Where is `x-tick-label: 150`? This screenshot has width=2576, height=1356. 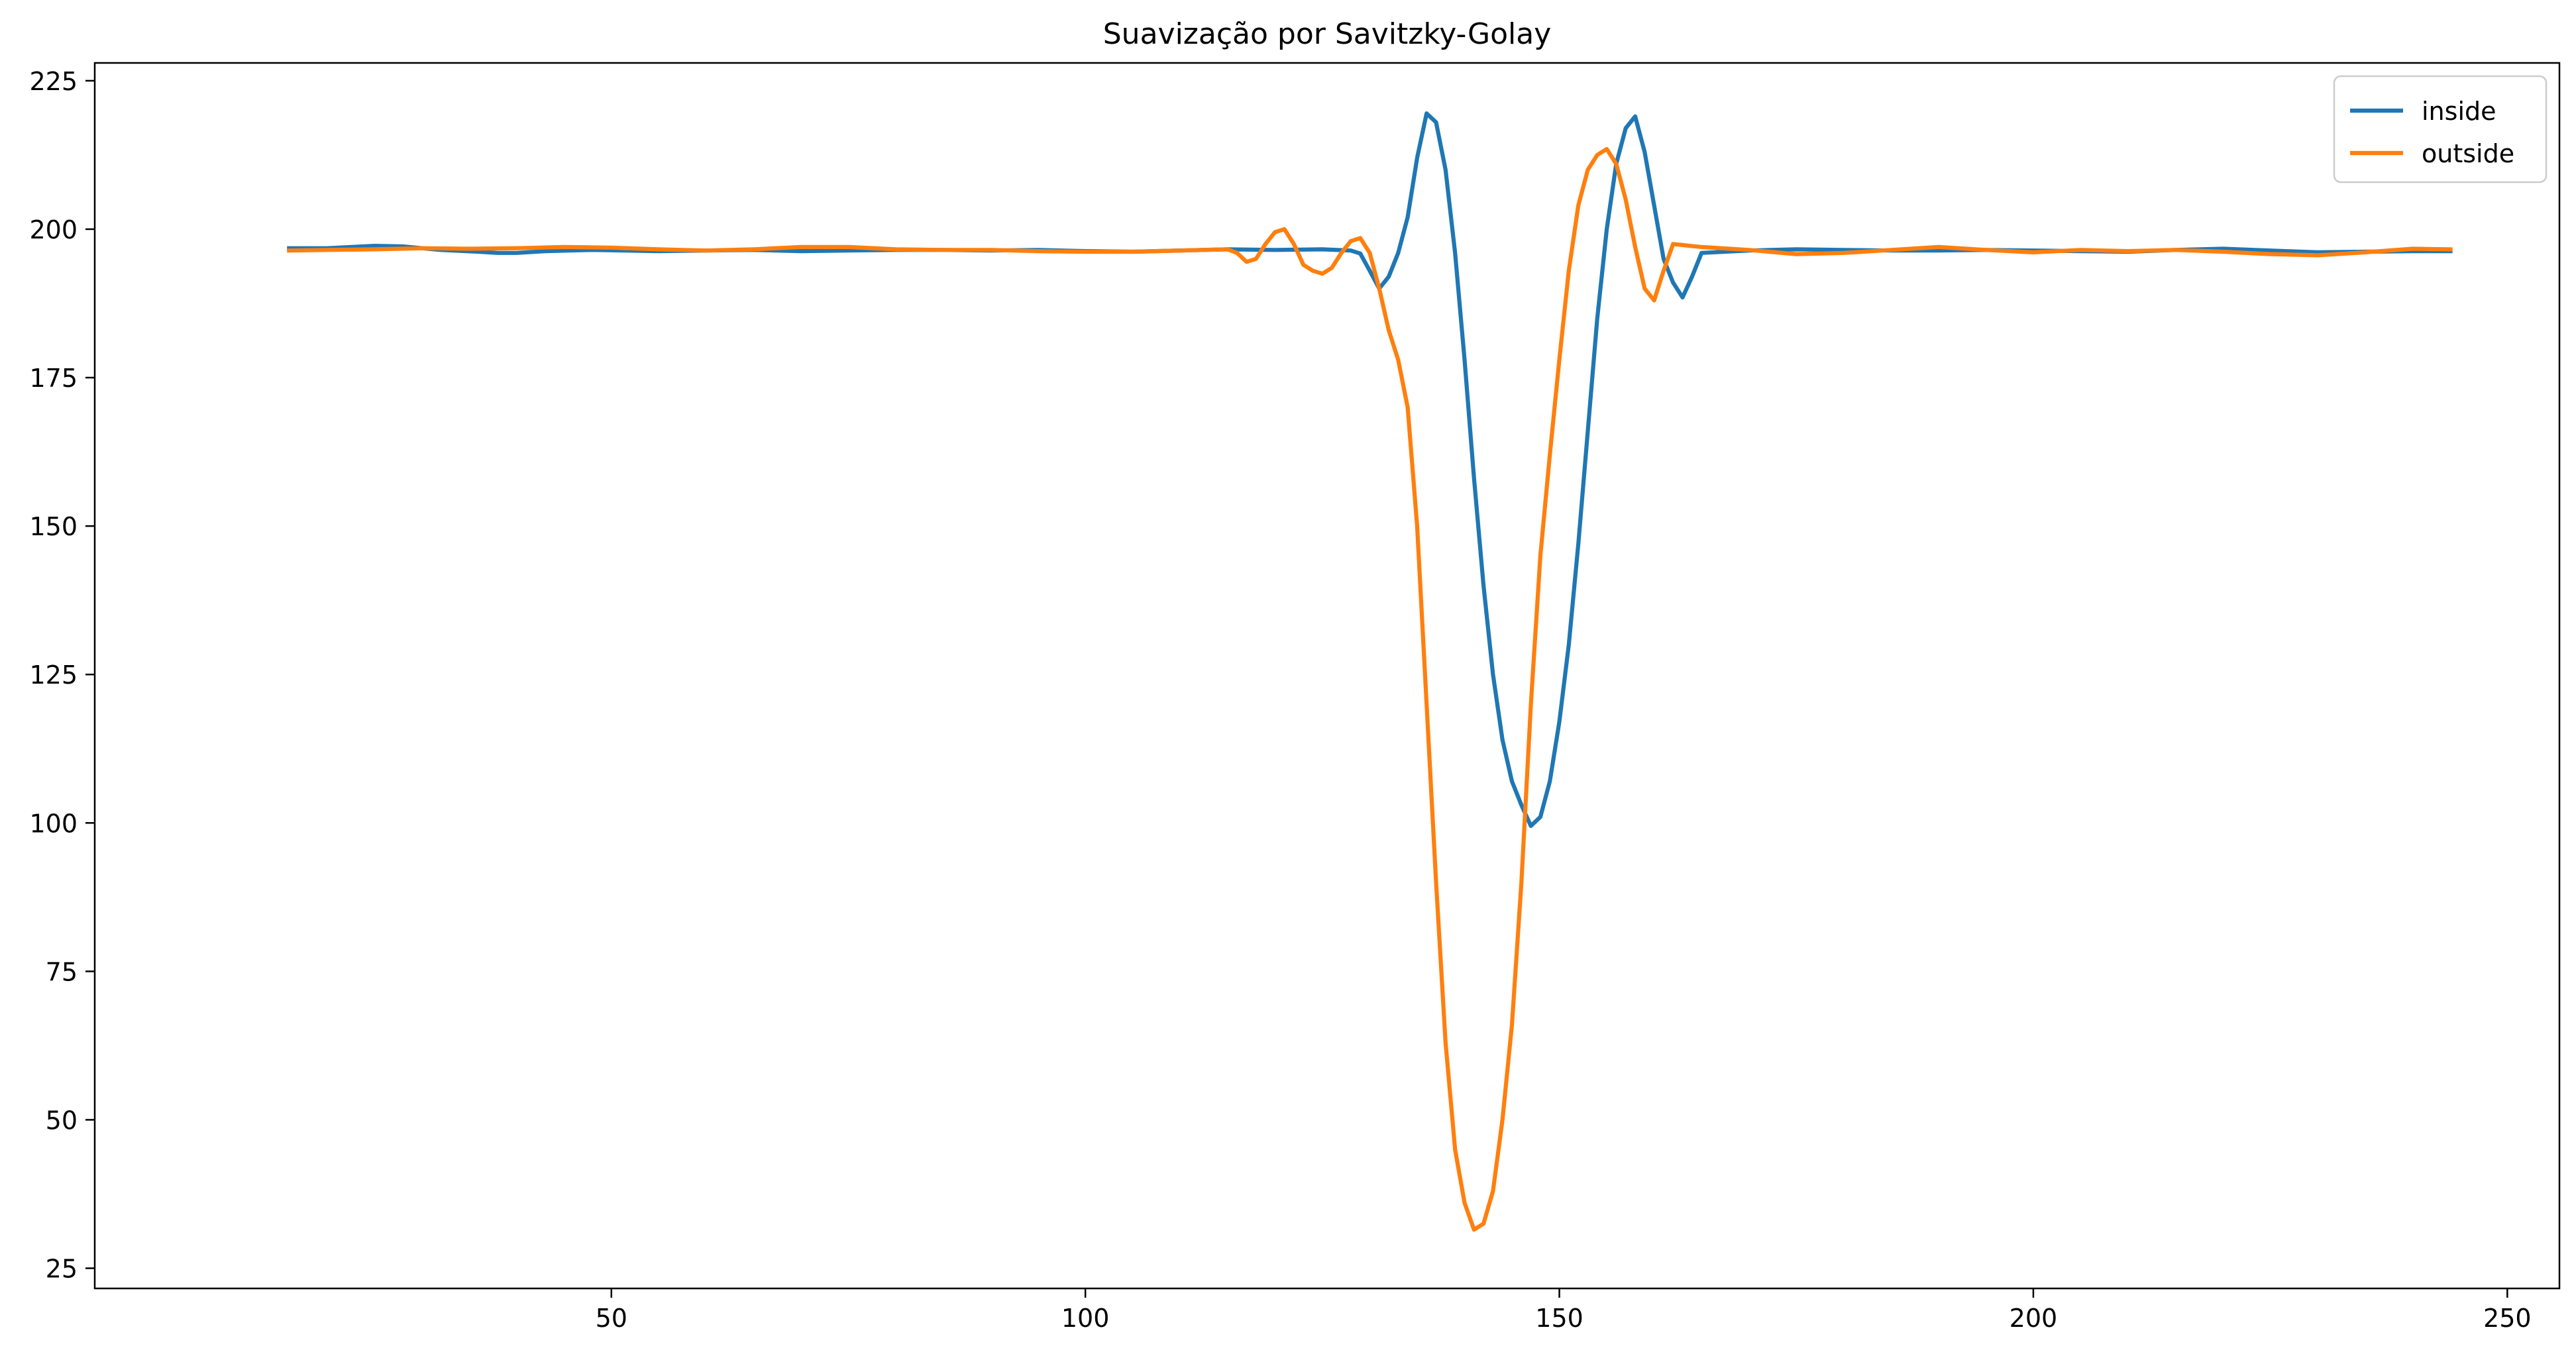 x-tick-label: 150 is located at coordinates (1559, 1318).